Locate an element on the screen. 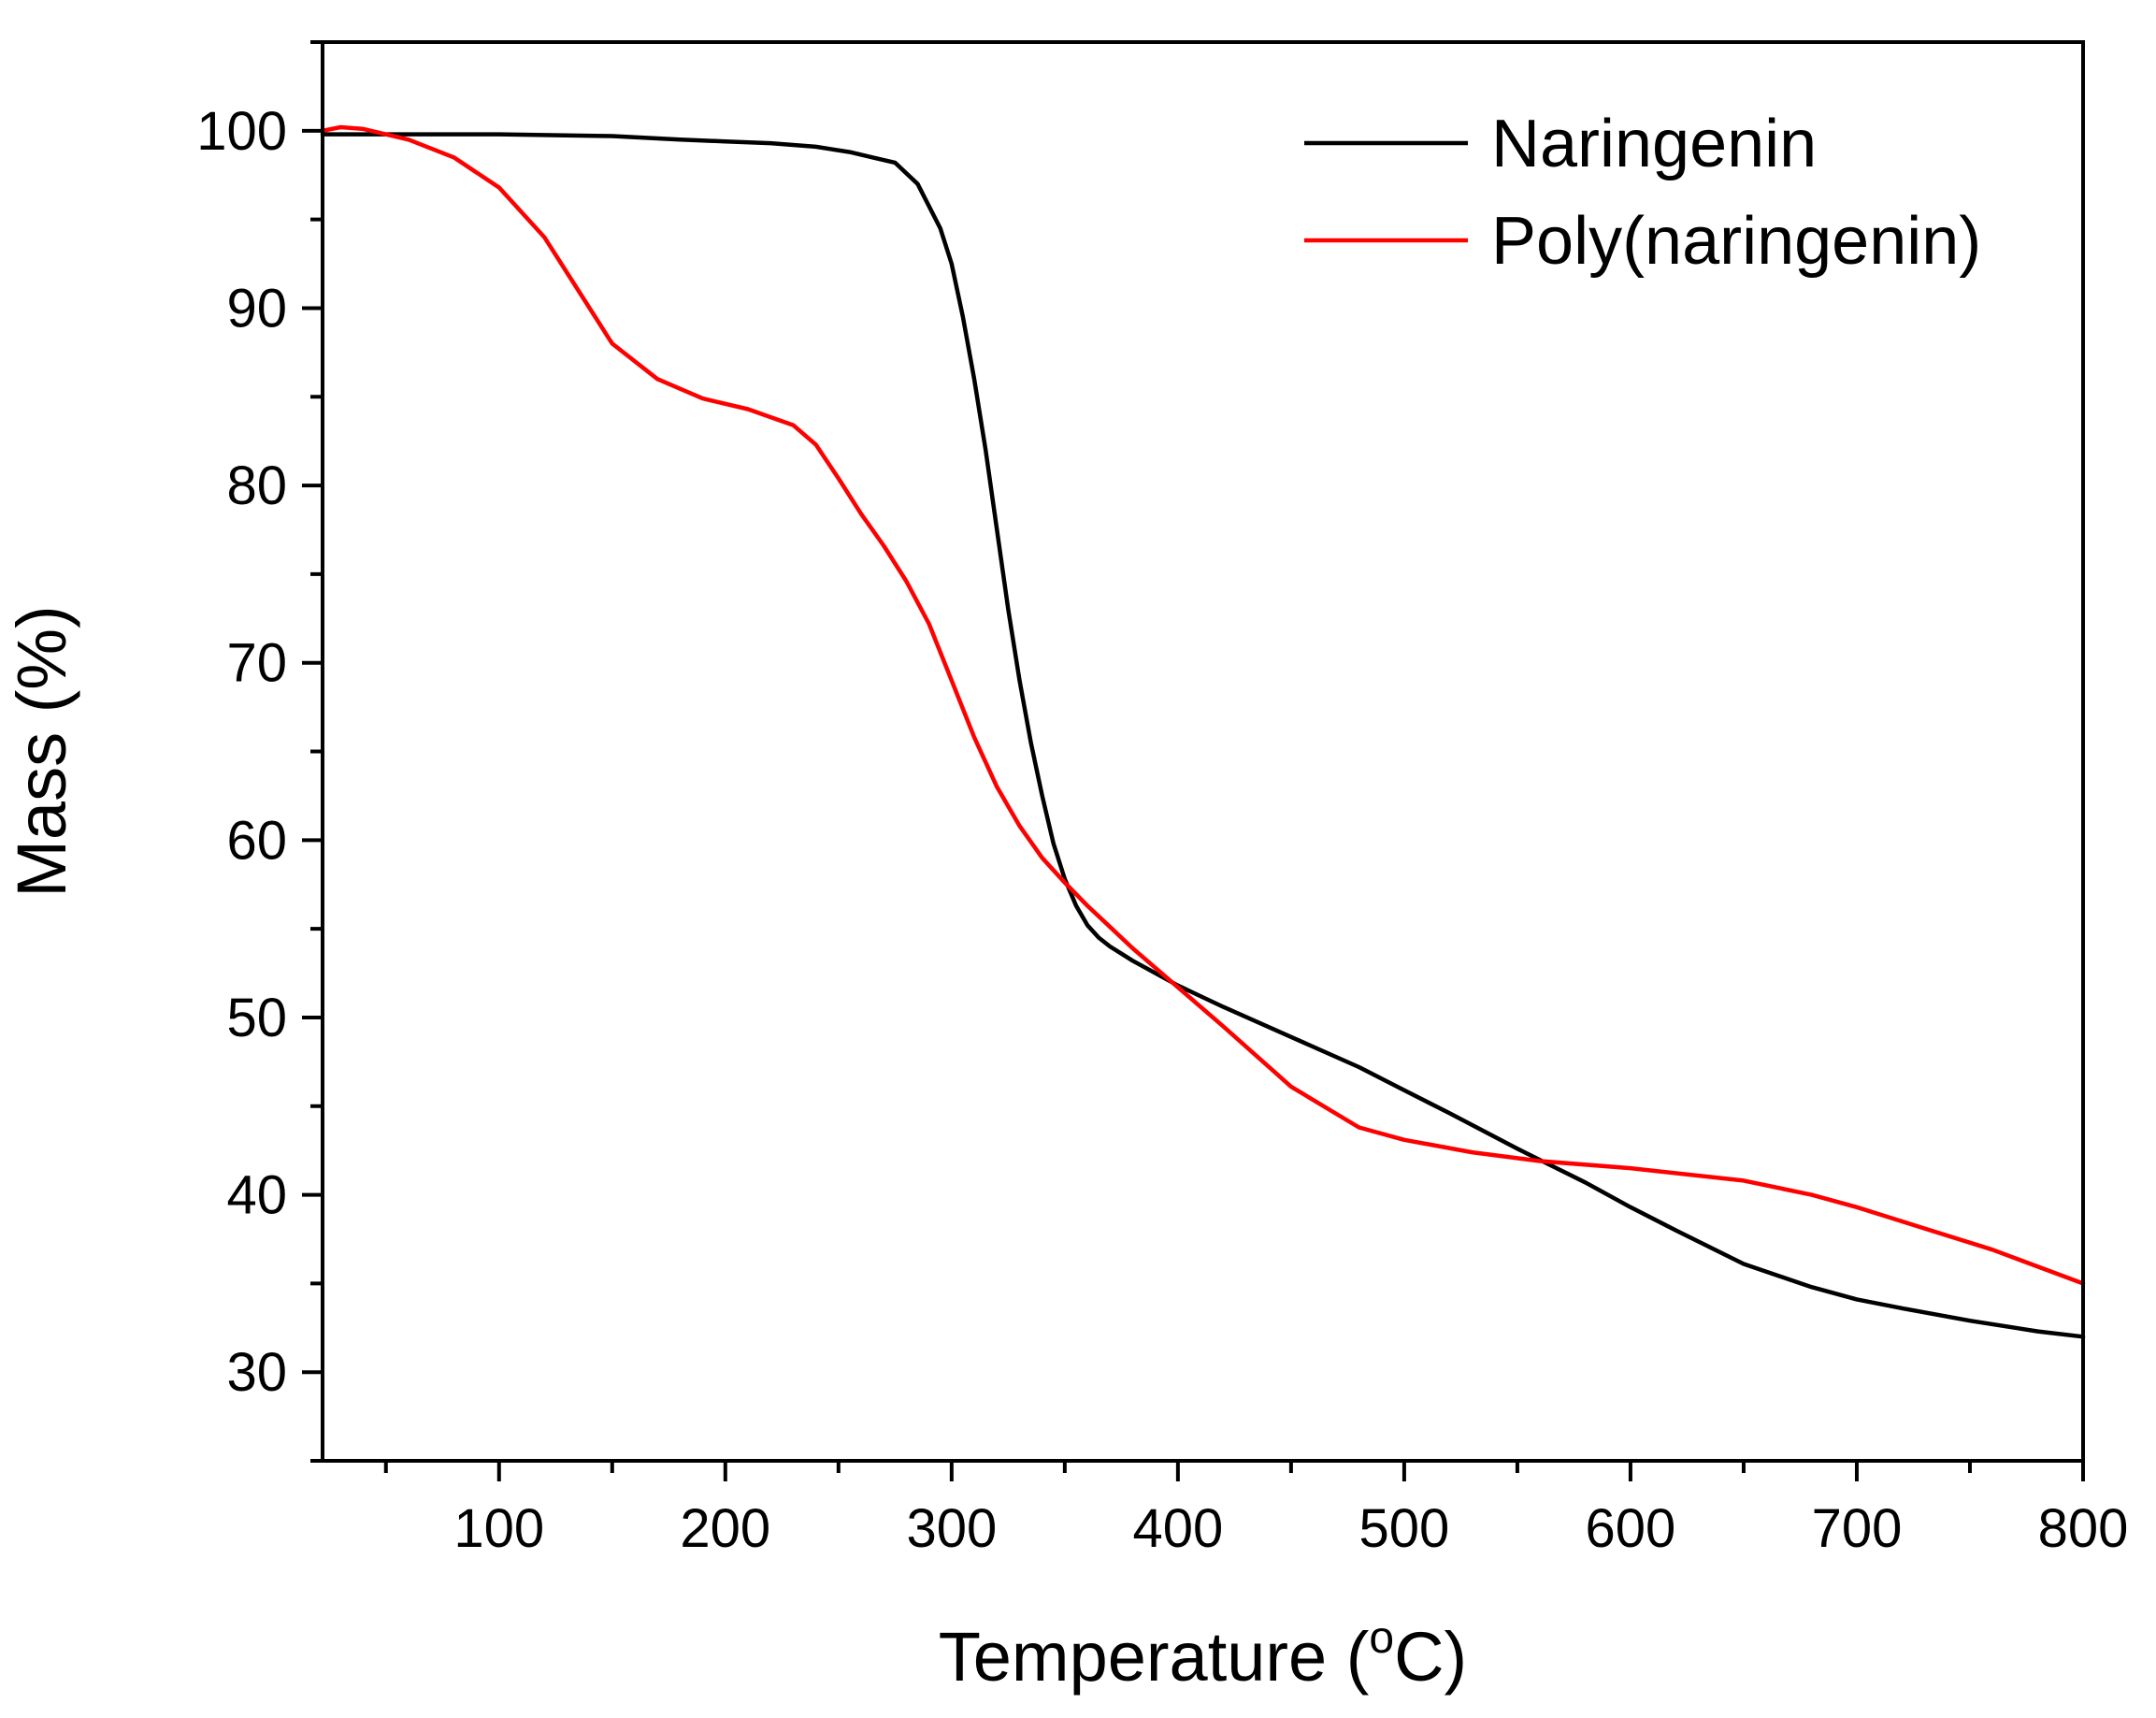 The width and height of the screenshot is (2156, 1718). y-tick-label: 30 is located at coordinates (256, 1372).